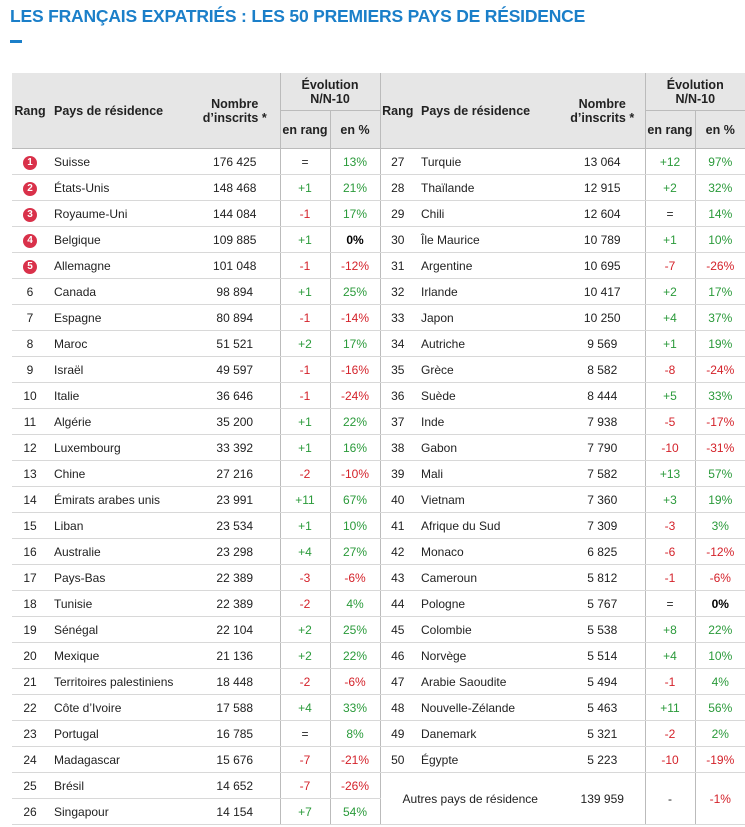 The image size is (745, 827). I want to click on evolution-rang: -3, so click(304, 577).